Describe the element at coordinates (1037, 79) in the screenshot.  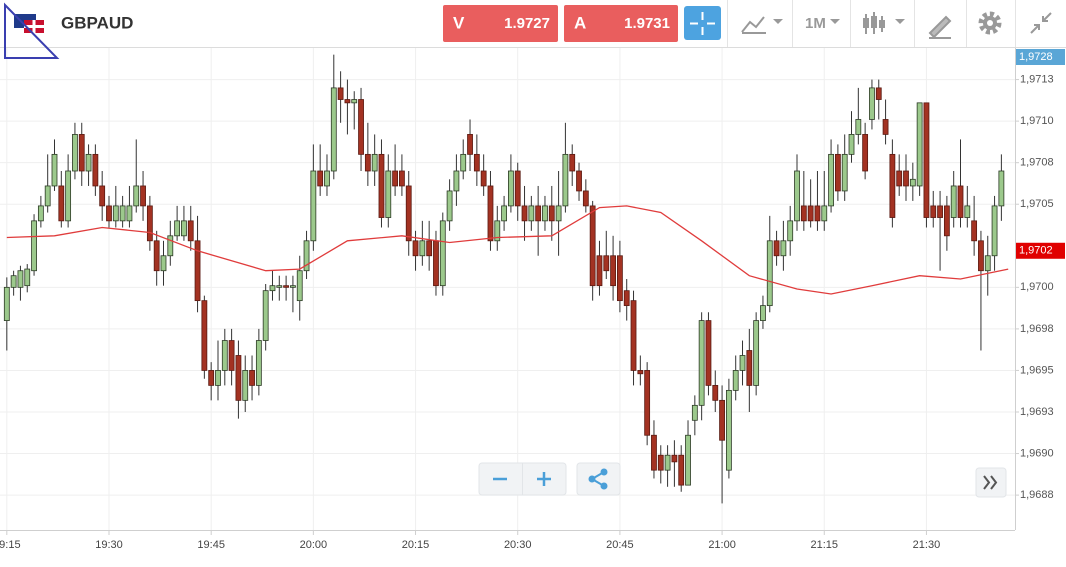
I see `y-tick-label: 1,9713` at that location.